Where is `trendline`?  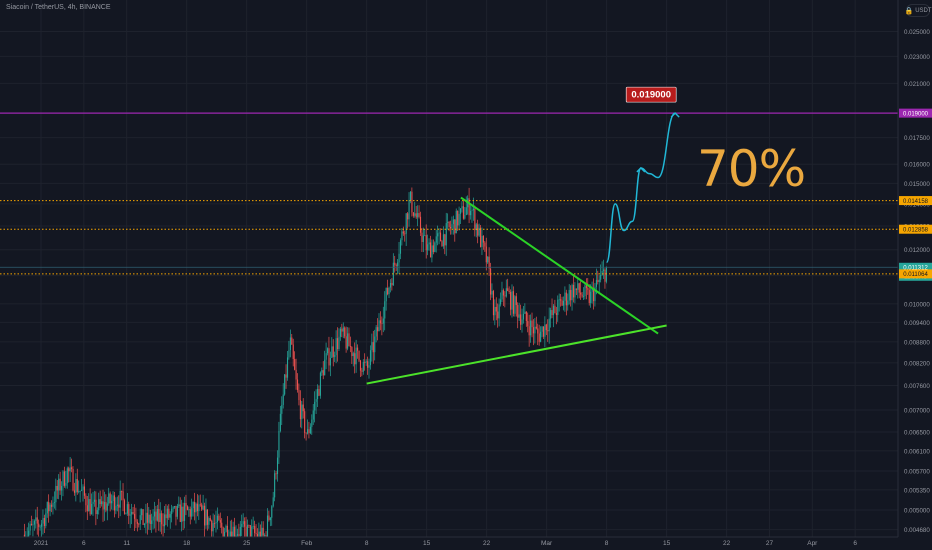
trendline is located at coordinates (559, 265).